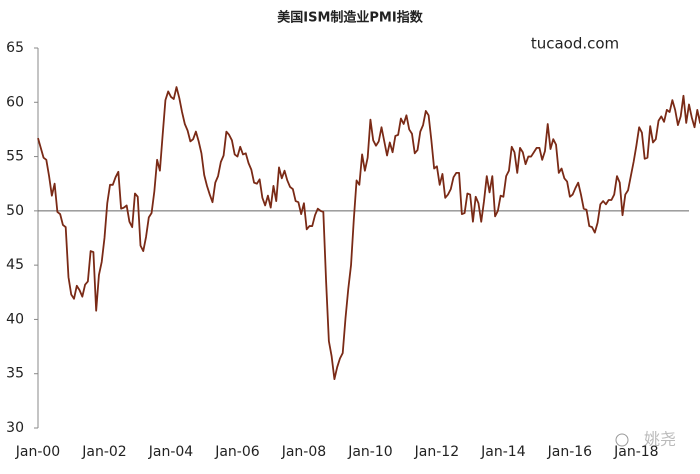 The height and width of the screenshot is (474, 700). Describe the element at coordinates (15, 265) in the screenshot. I see `y-tick-label: 45` at that location.